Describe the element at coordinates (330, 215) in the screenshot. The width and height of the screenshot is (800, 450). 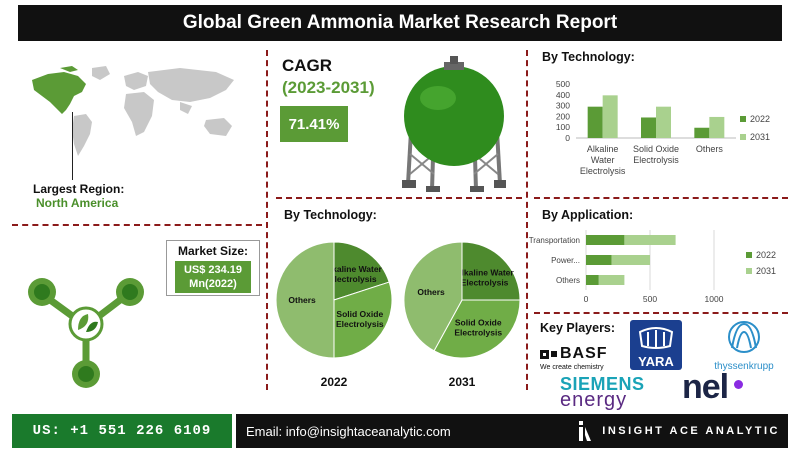
I see `pies-title: By Technology:` at that location.